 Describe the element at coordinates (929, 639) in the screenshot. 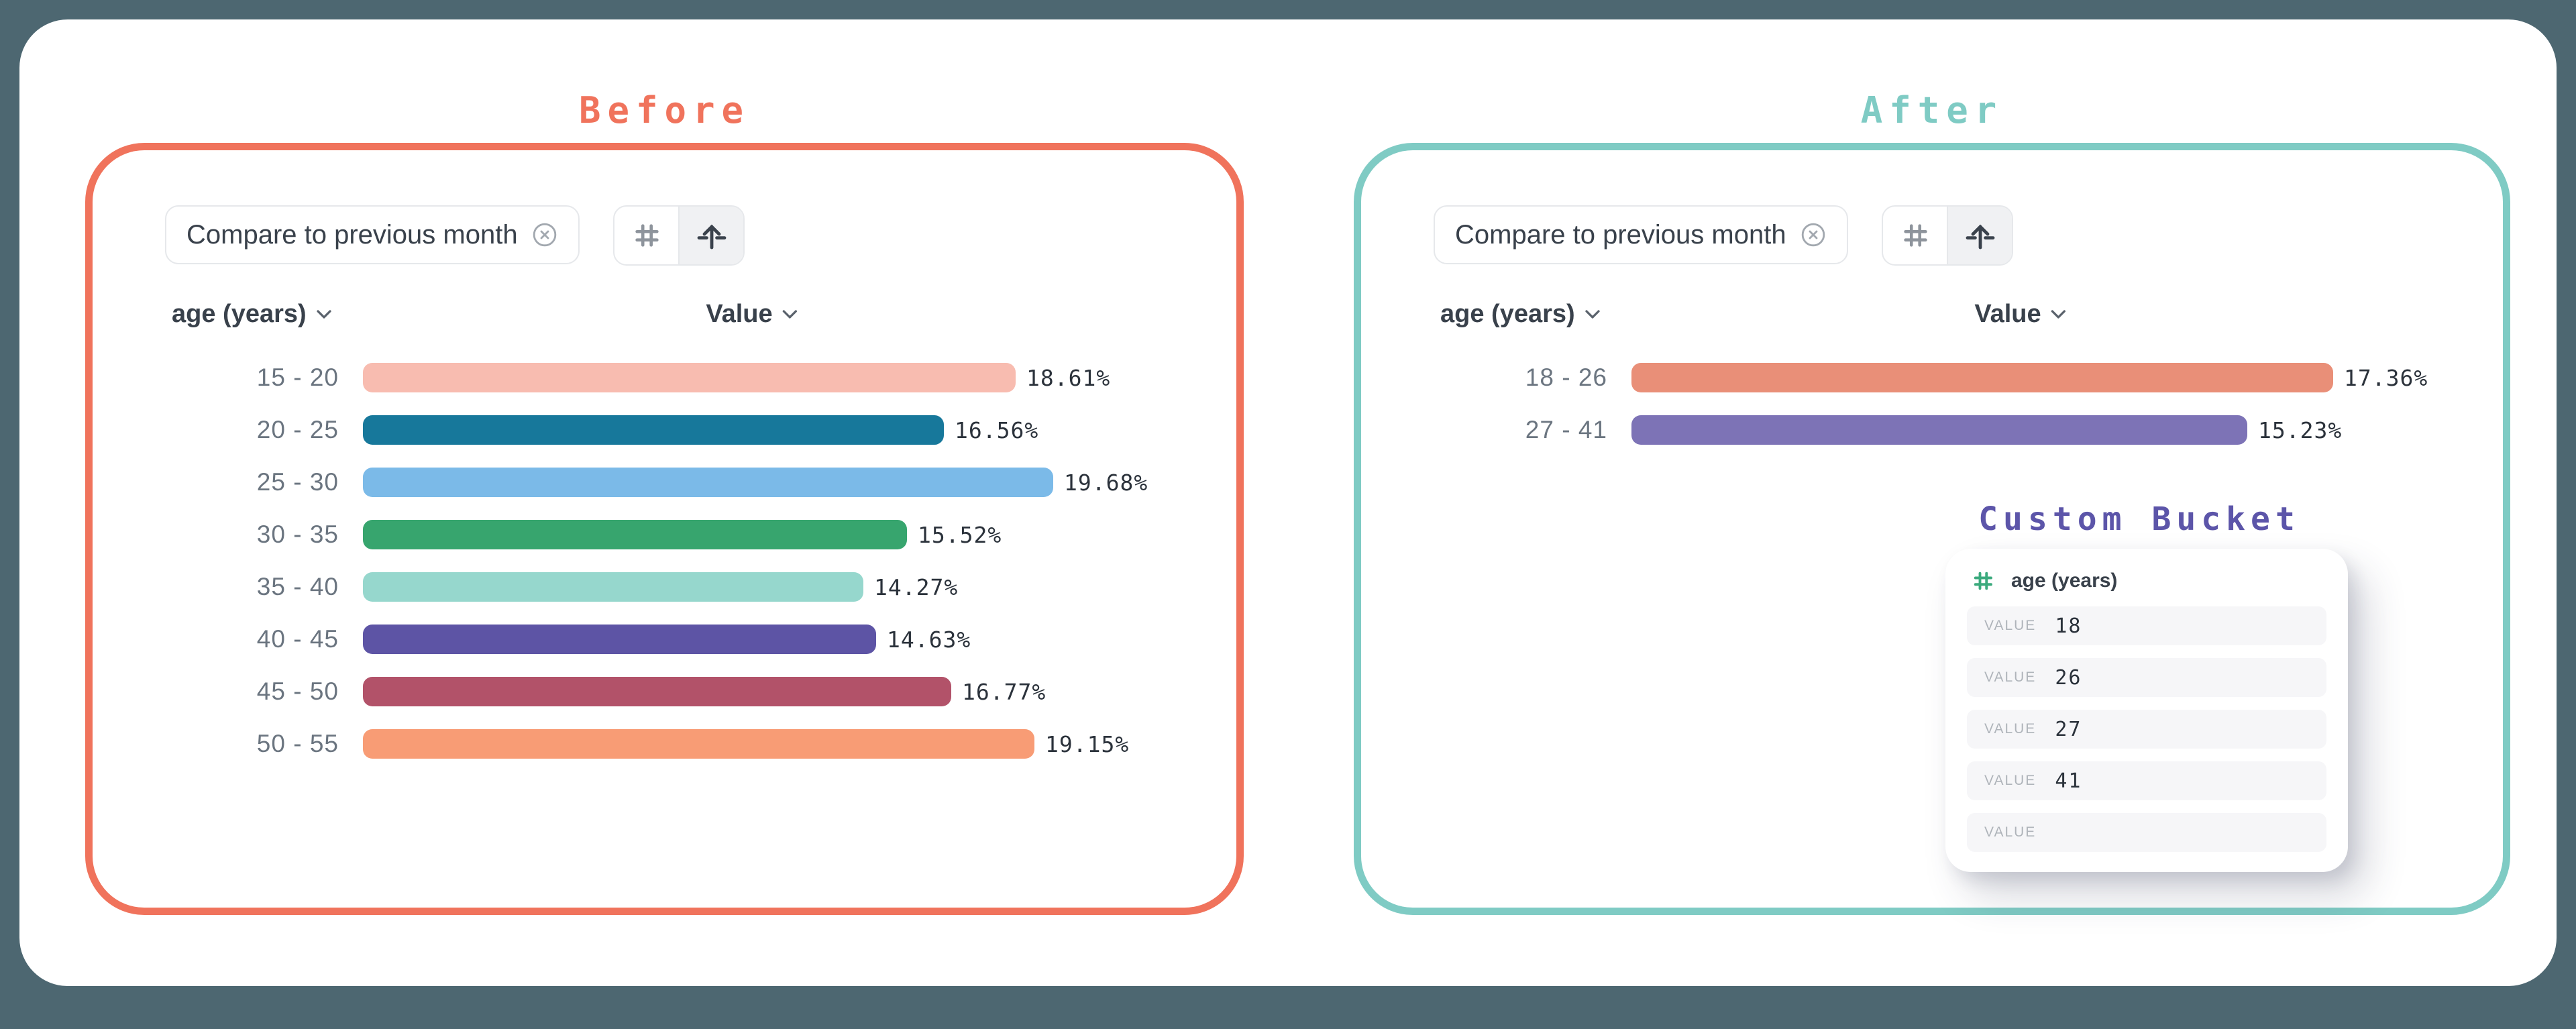

I see `value-label: 14.63%` at that location.